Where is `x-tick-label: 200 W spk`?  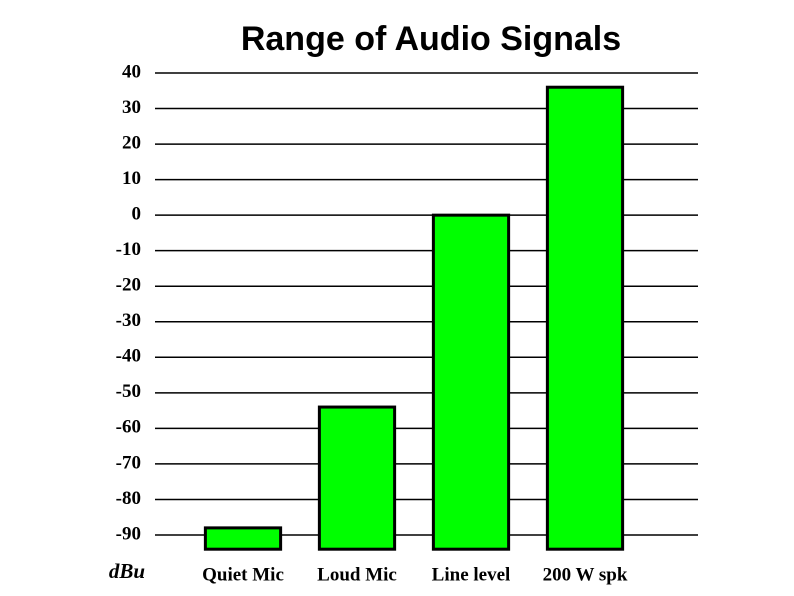
x-tick-label: 200 W spk is located at coordinates (585, 574).